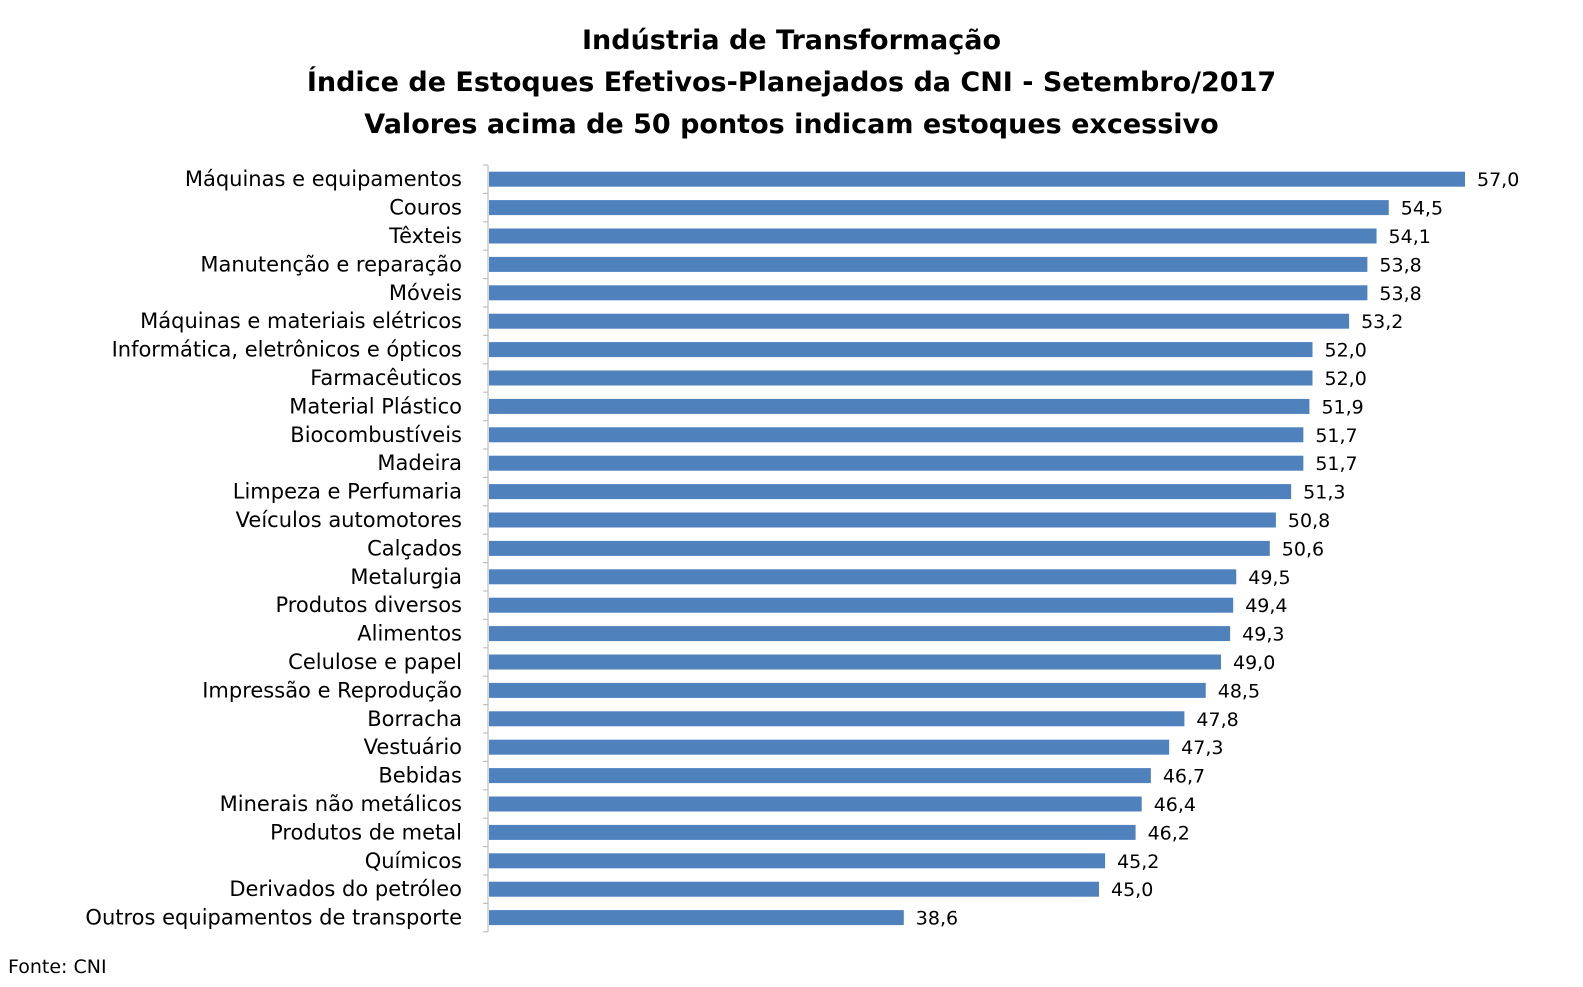 The height and width of the screenshot is (987, 1583). What do you see at coordinates (1303, 549) in the screenshot?
I see `data-label: 50,6` at bounding box center [1303, 549].